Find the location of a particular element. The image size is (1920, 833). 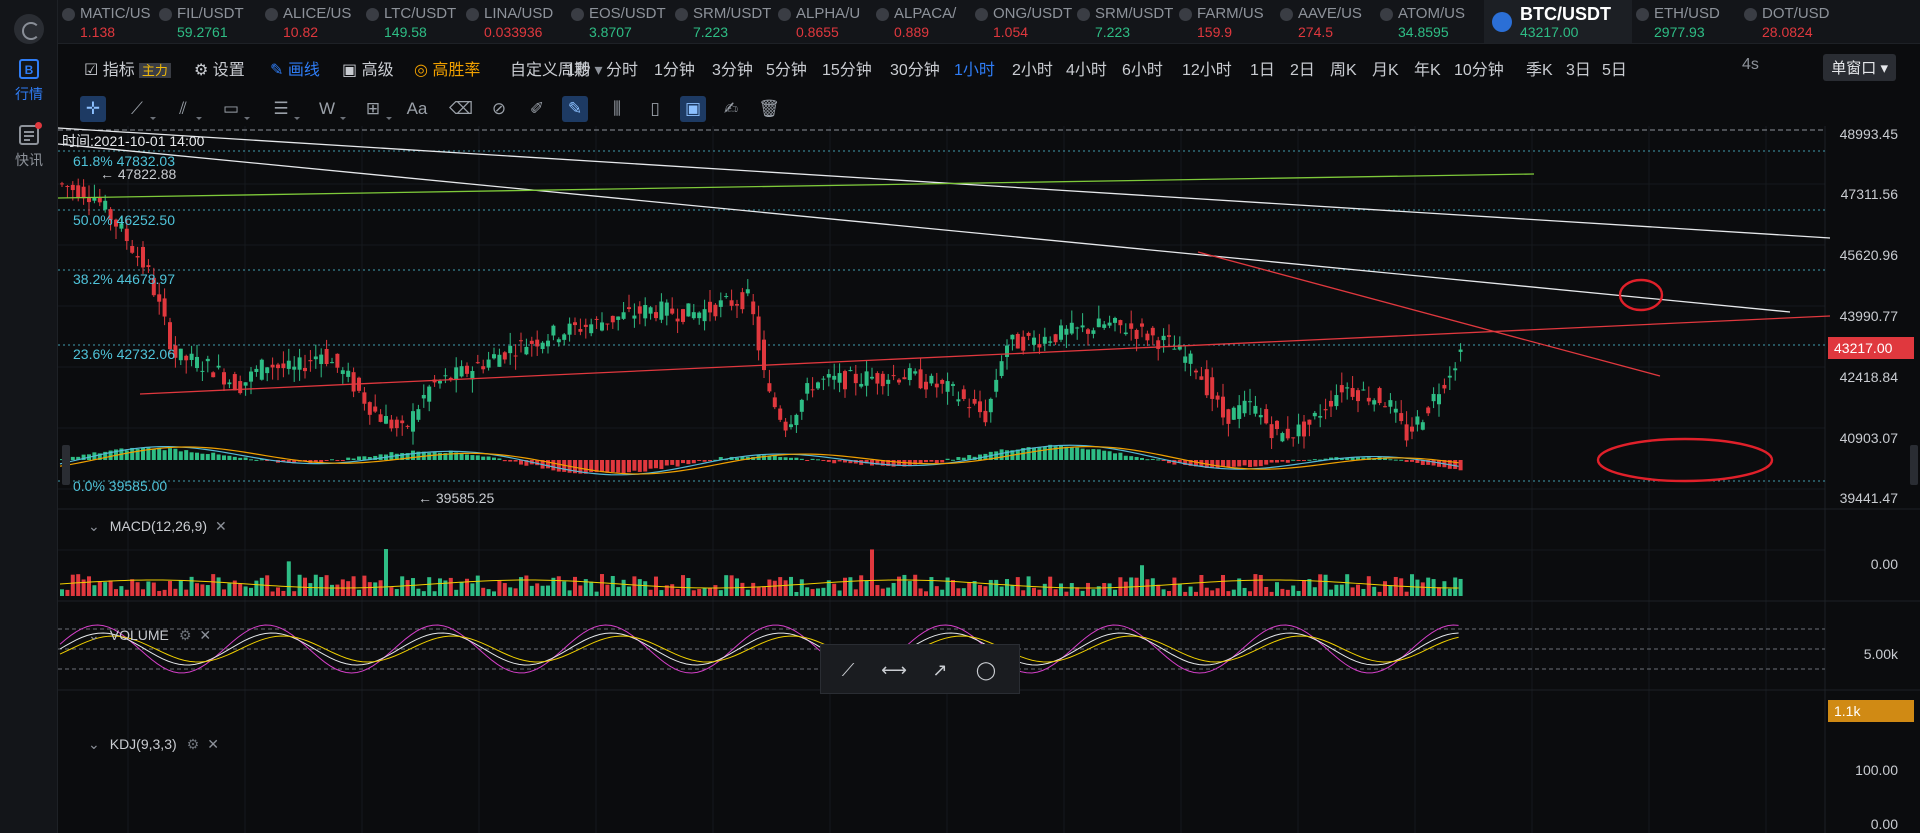

ticker-item: FIL/USDT 59.2761 is located at coordinates (208, 21).